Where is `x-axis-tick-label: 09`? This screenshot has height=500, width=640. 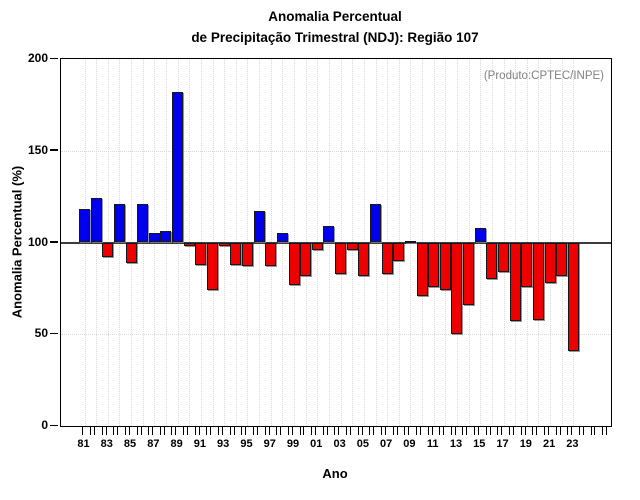 x-axis-tick-label: 09 is located at coordinates (409, 444).